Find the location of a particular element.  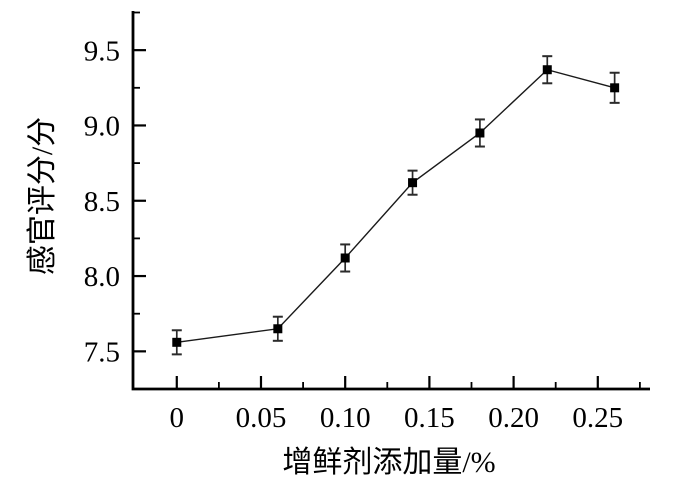

x-tick-label: 0.10 is located at coordinates (345, 418).